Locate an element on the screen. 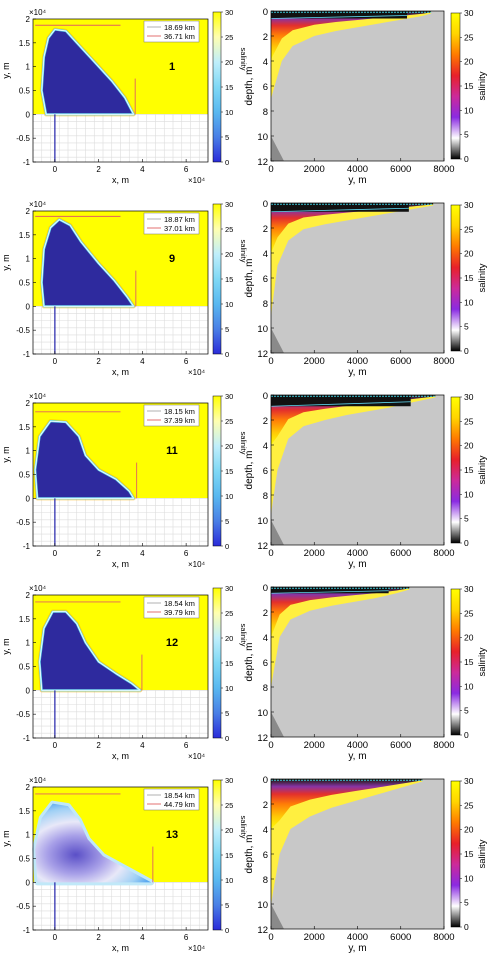  x-exponent: ×10⁴ is located at coordinates (197, 564).